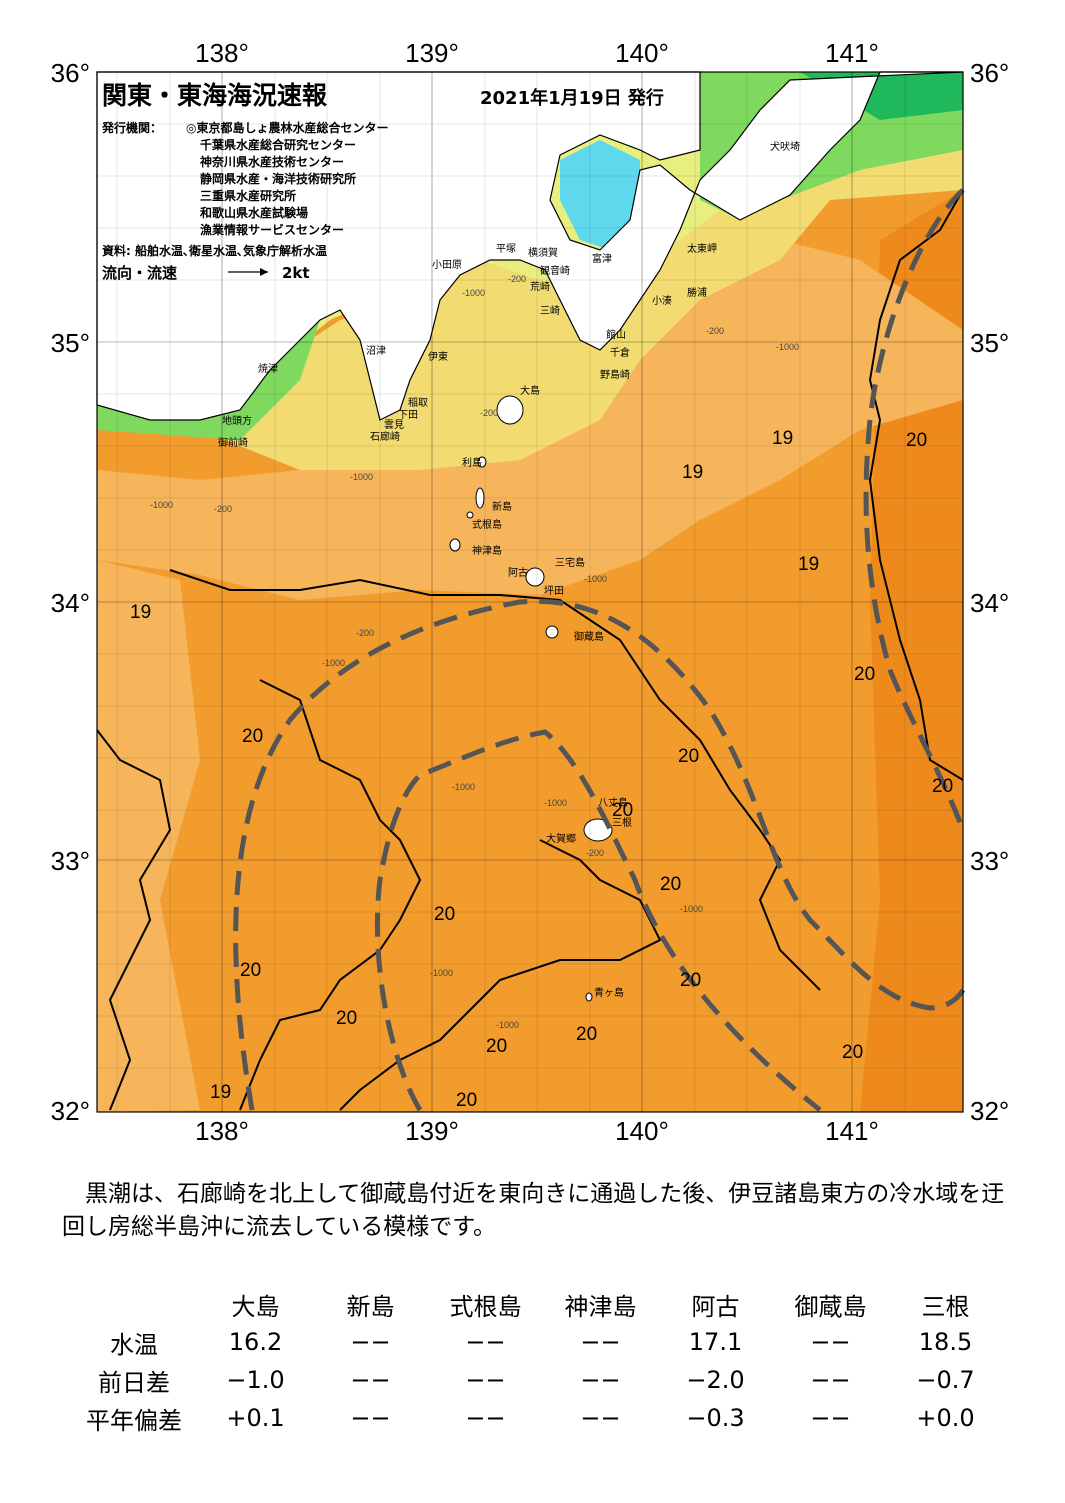  I want to click on table-cell: +0.1, so click(255, 1418).